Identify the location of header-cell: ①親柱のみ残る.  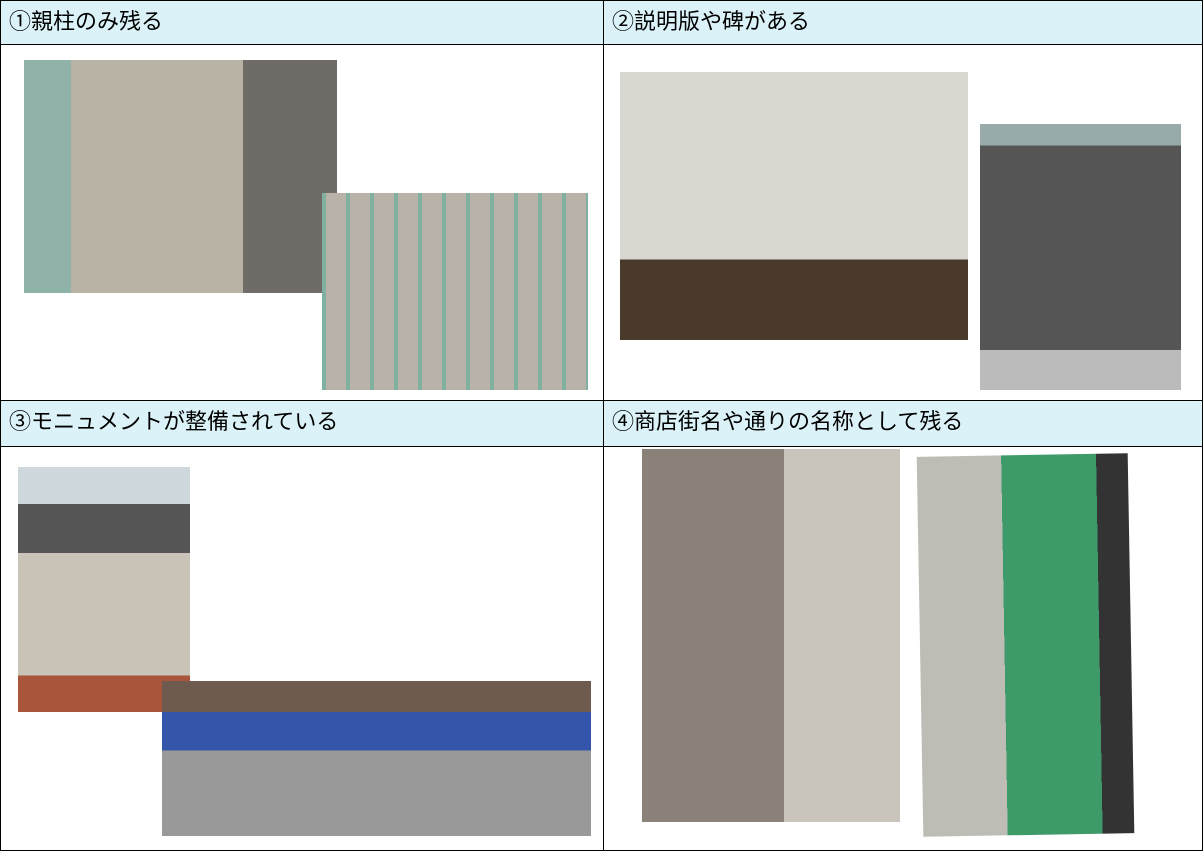
(302, 22).